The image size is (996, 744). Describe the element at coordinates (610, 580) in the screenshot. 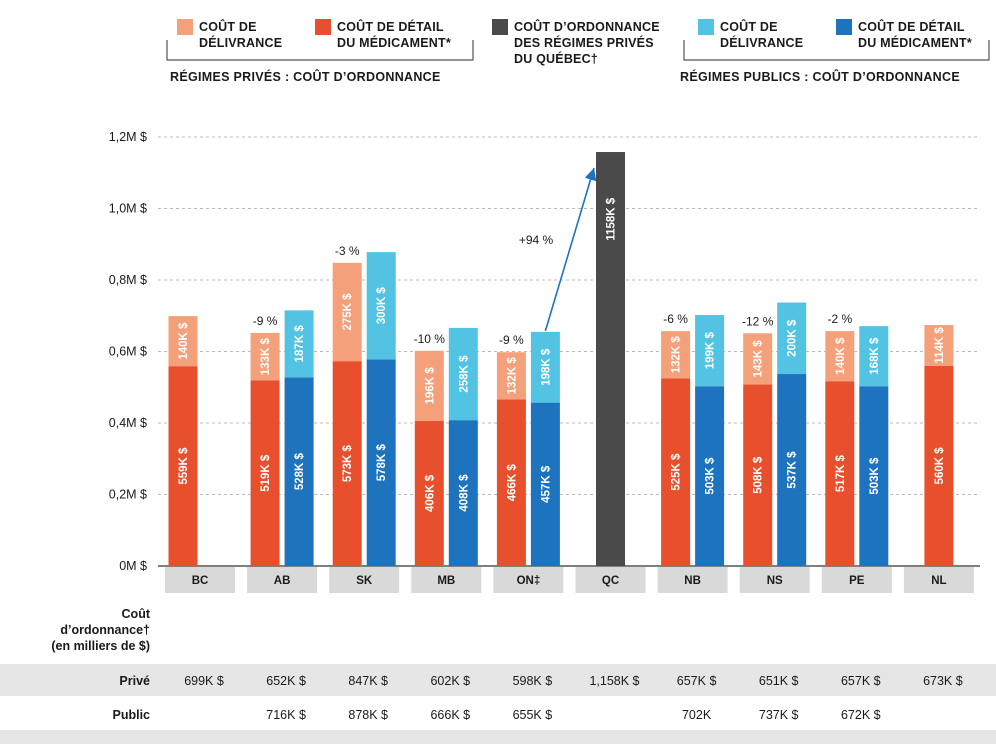

I see `category-box-qc` at that location.